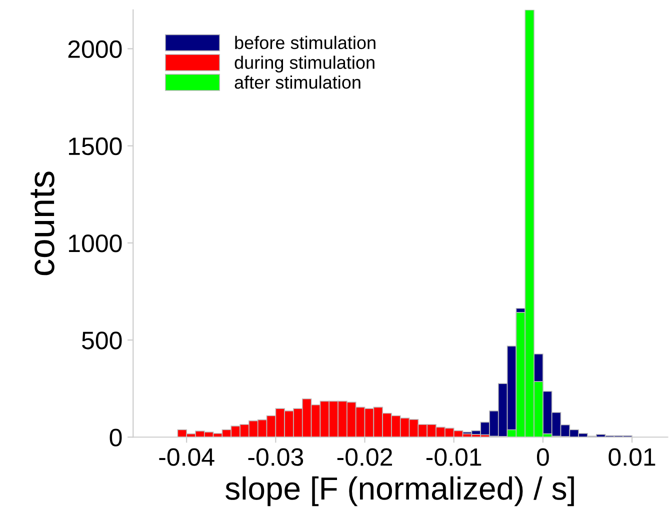 The image size is (669, 521). Describe the element at coordinates (305, 43) in the screenshot. I see `legend-label: before stimulation` at that location.